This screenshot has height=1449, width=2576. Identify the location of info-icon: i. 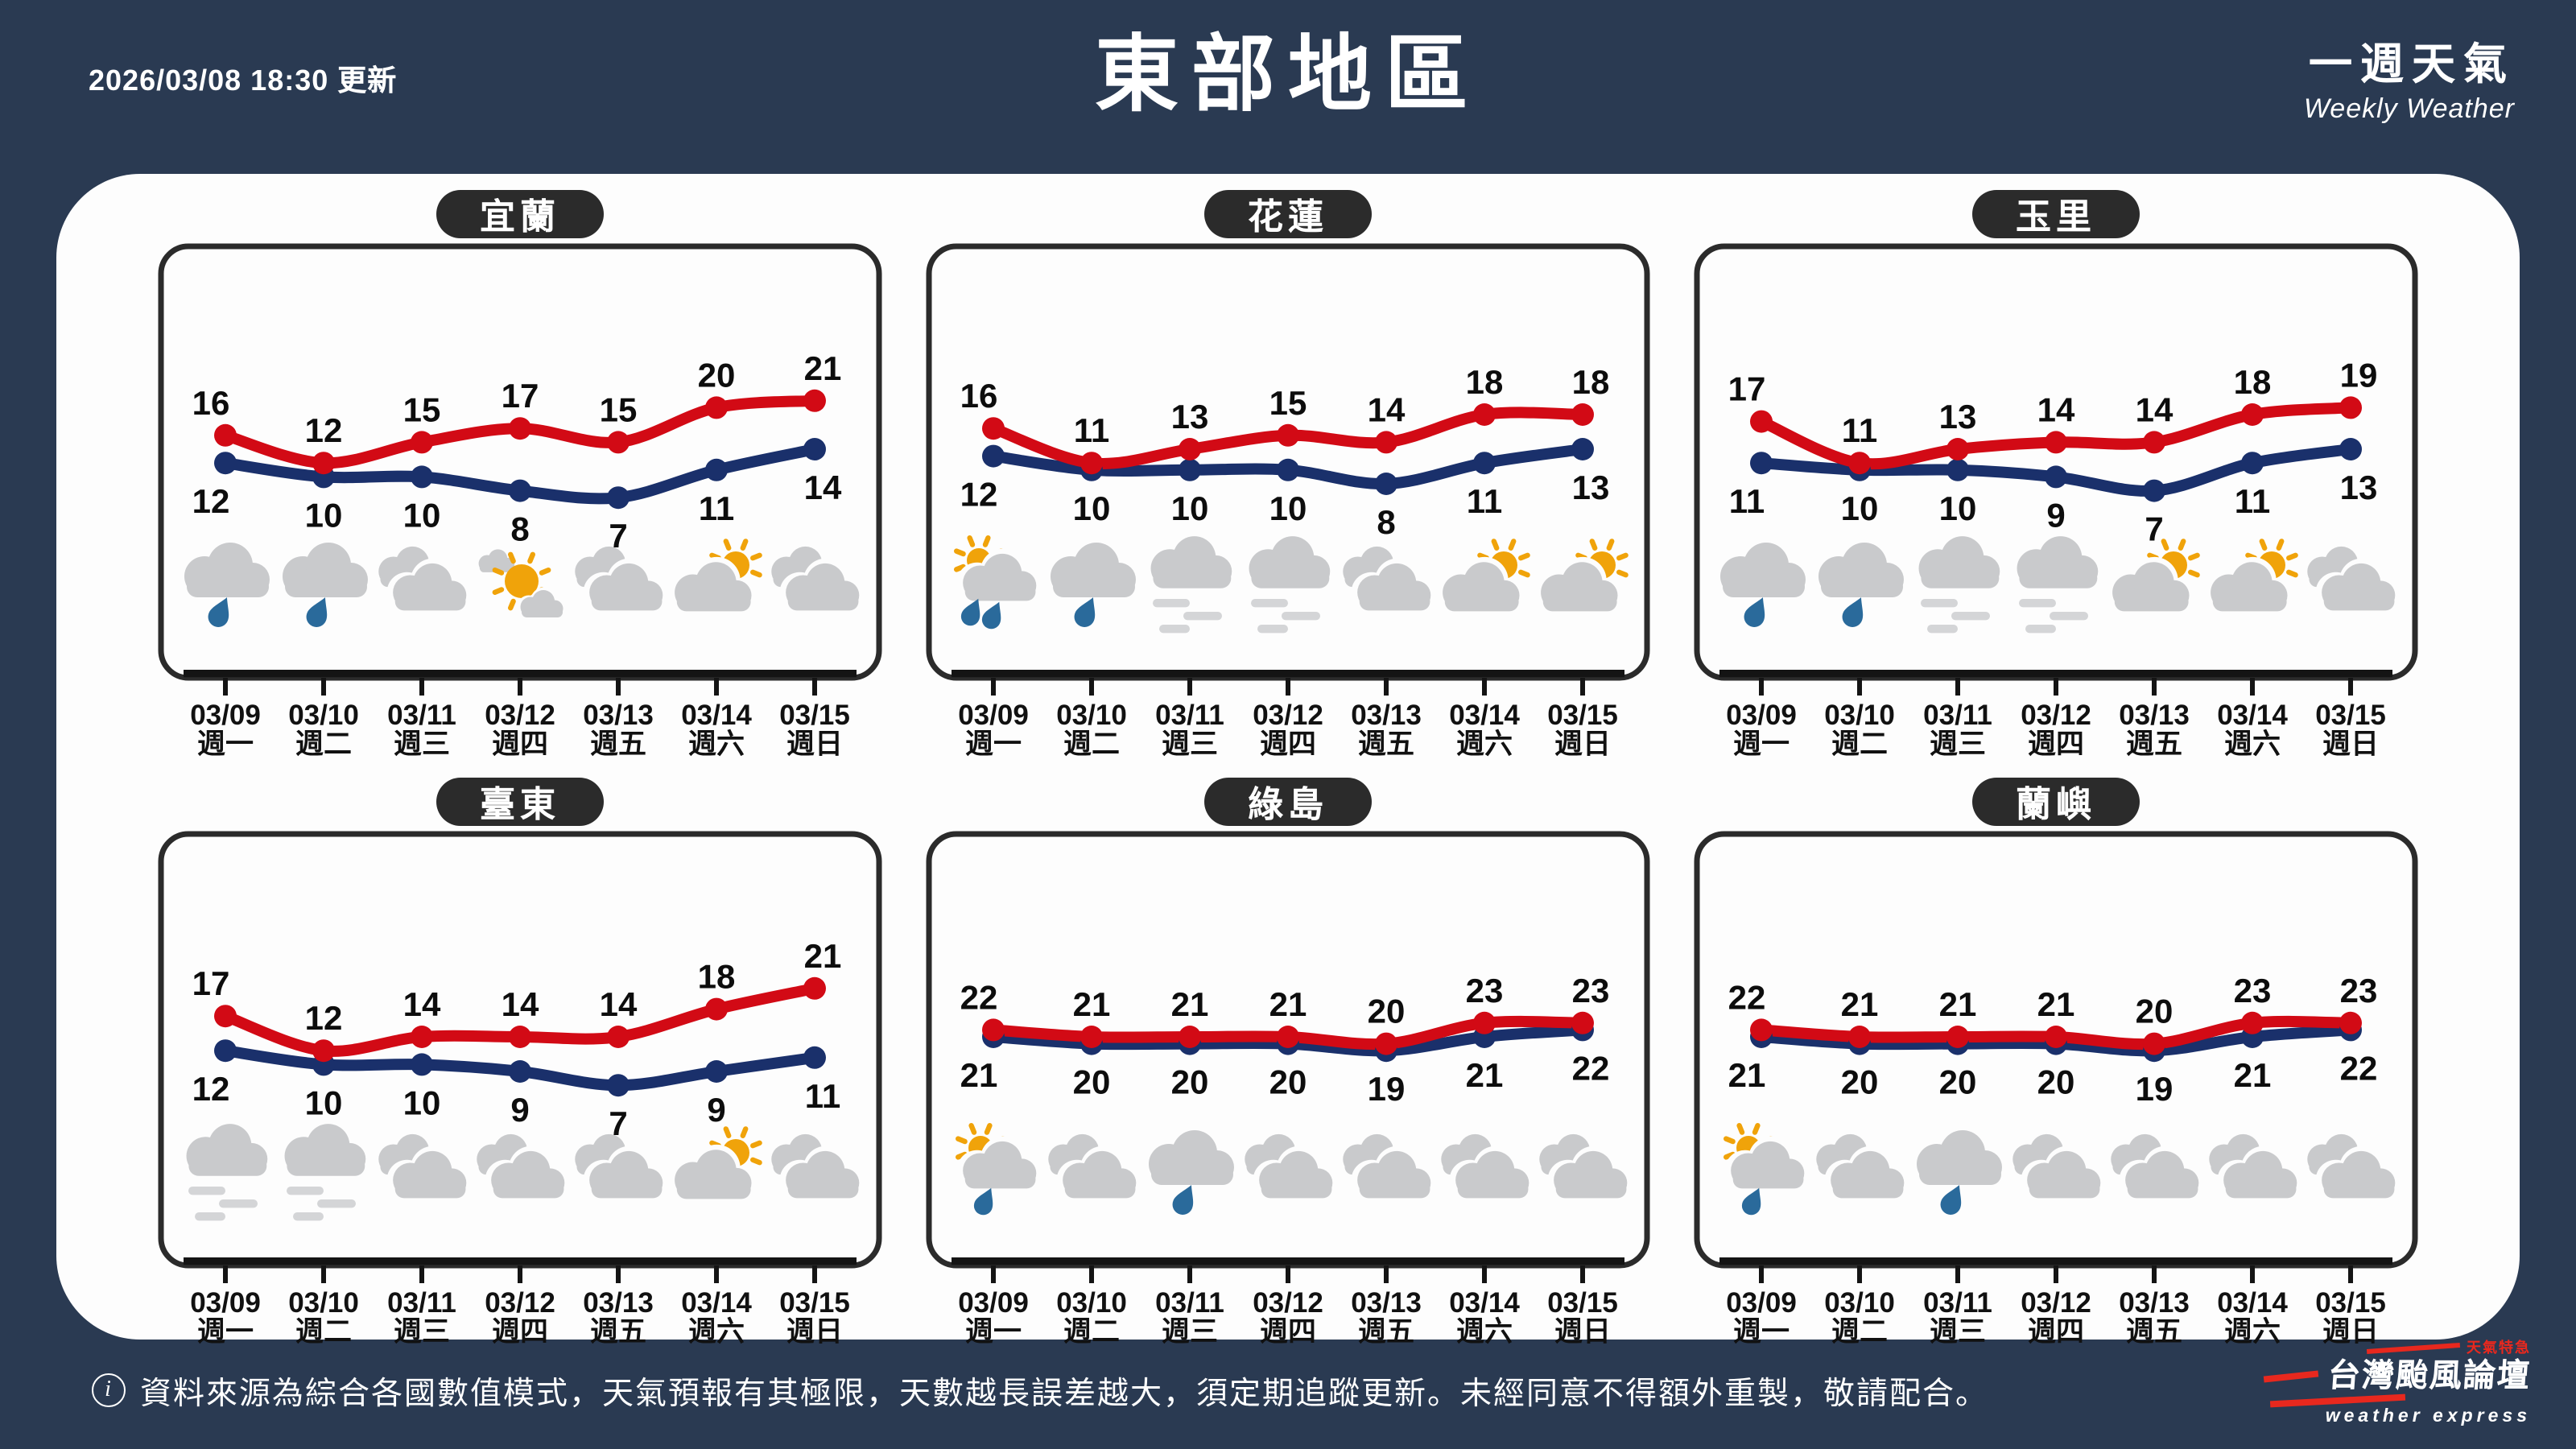
(109, 1390).